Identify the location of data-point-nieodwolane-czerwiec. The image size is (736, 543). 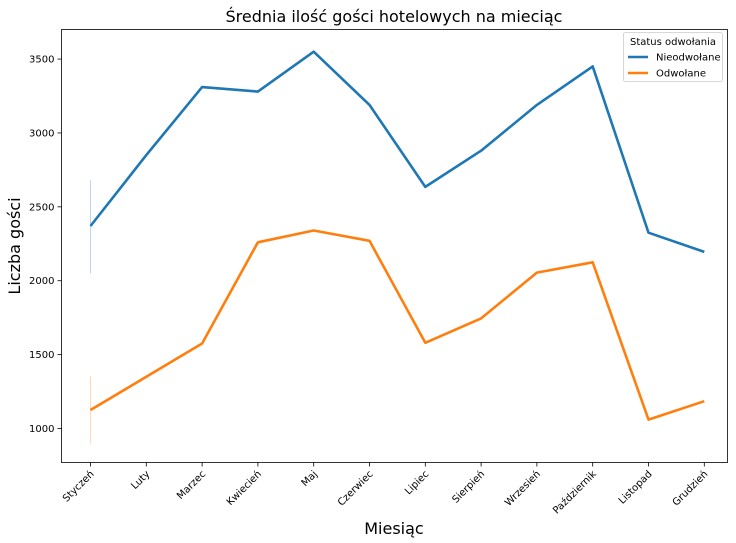
(369, 105).